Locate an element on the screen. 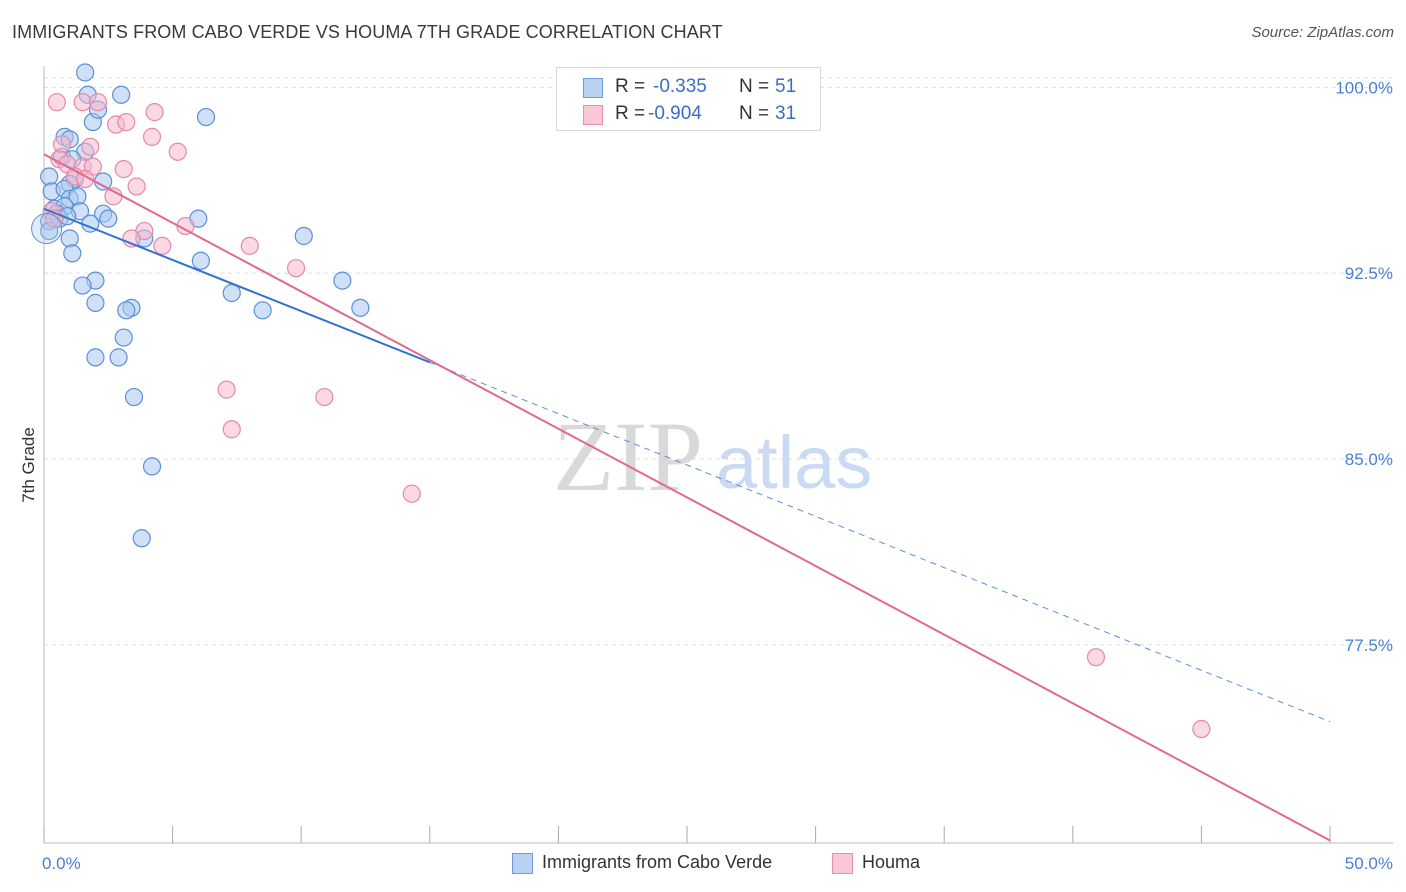 Image resolution: width=1406 pixels, height=892 pixels. y-tick-label: 92.5% is located at coordinates (1369, 273).